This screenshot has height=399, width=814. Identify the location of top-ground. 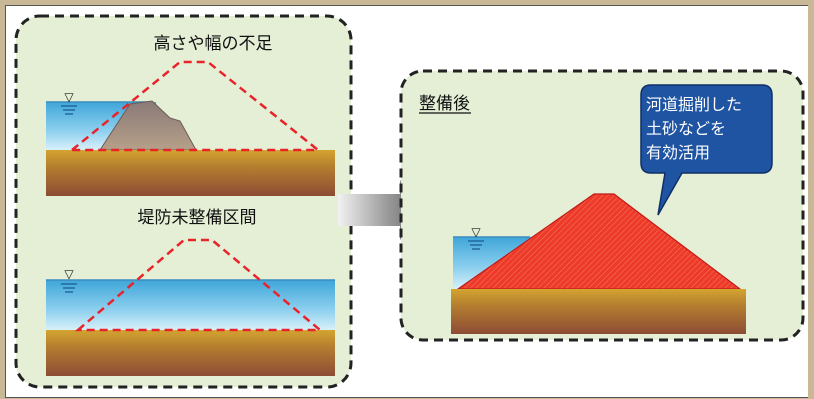
(190, 173).